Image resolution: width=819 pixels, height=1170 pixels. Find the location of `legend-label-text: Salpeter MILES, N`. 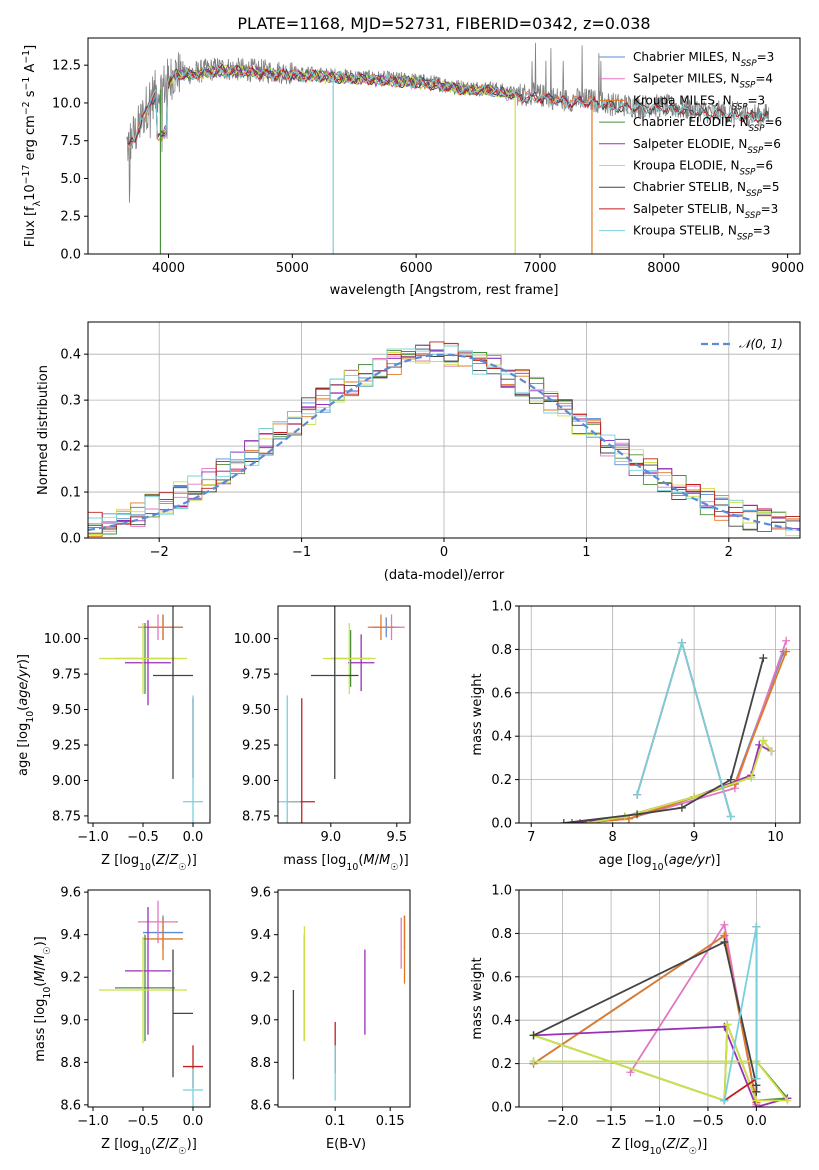

legend-label-text: Salpeter MILES, N is located at coordinates (686, 79).